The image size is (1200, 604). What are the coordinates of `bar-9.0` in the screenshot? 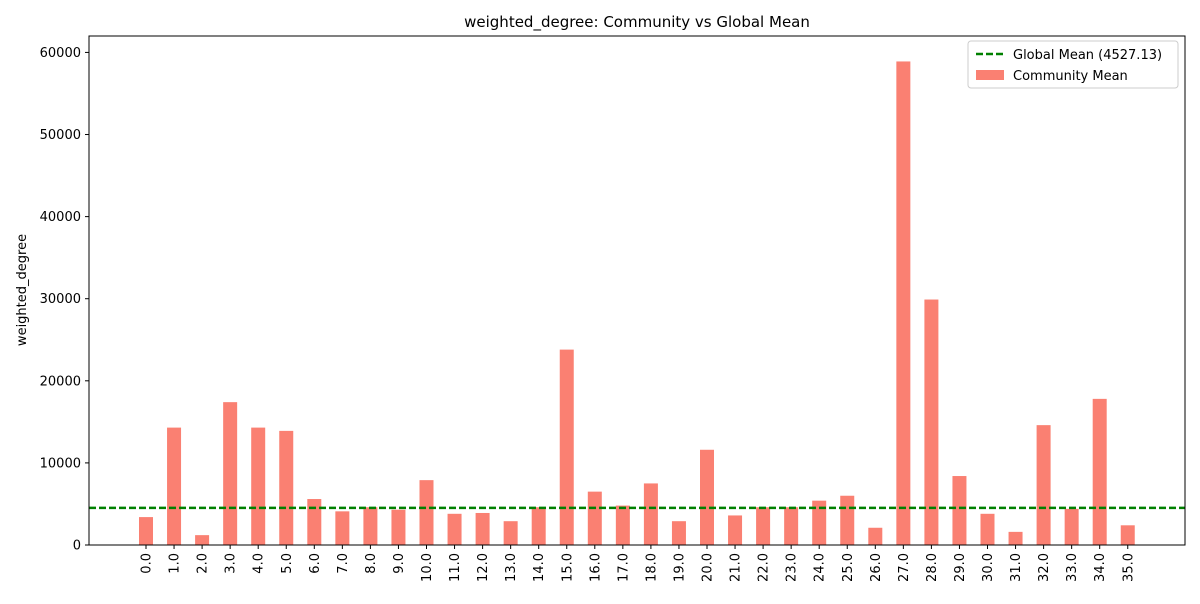 It's located at (398, 527).